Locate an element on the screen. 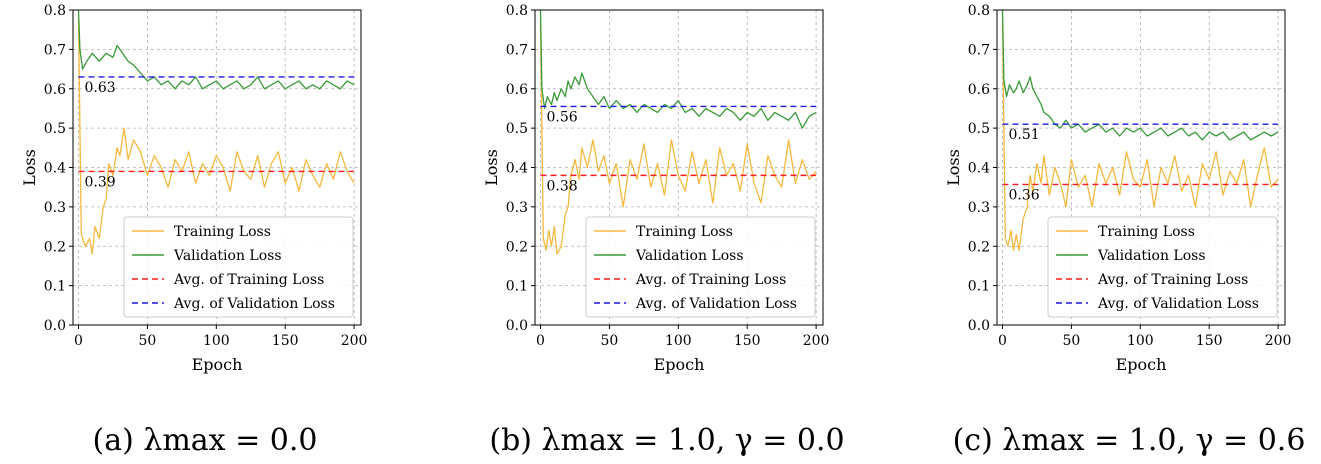 The width and height of the screenshot is (1321, 464). panel-caption: (a) λmax = 0.0 is located at coordinates (204, 440).